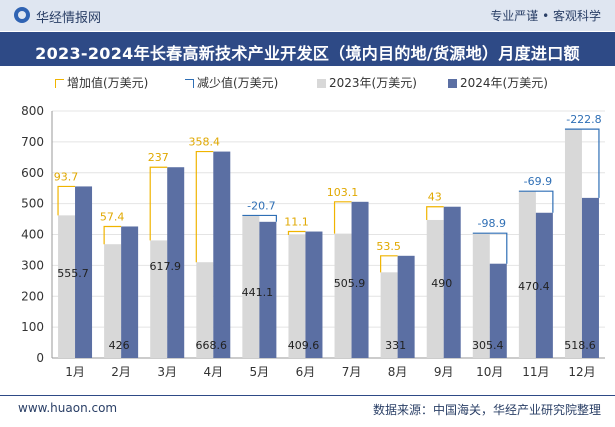 This screenshot has width=615, height=427. What do you see at coordinates (167, 372) in the screenshot?
I see `x-tick-label: 3月` at bounding box center [167, 372].